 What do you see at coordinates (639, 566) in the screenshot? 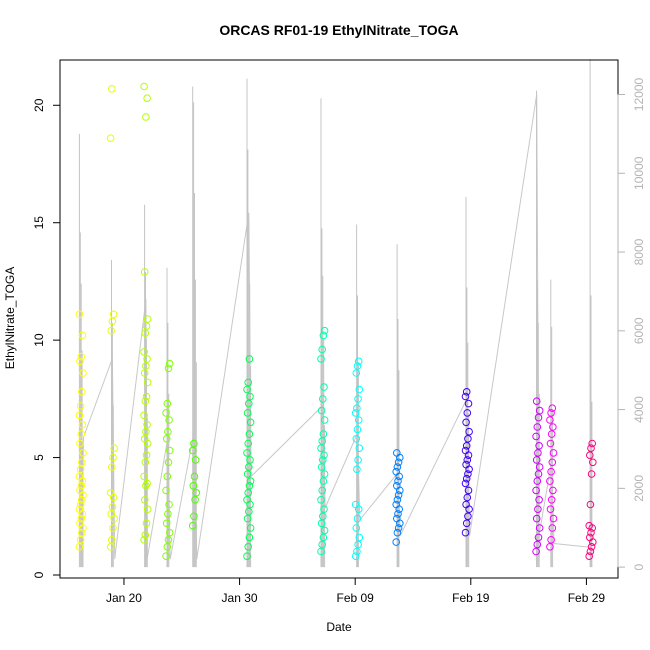
I see `y2-tick-label: 0` at bounding box center [639, 566].